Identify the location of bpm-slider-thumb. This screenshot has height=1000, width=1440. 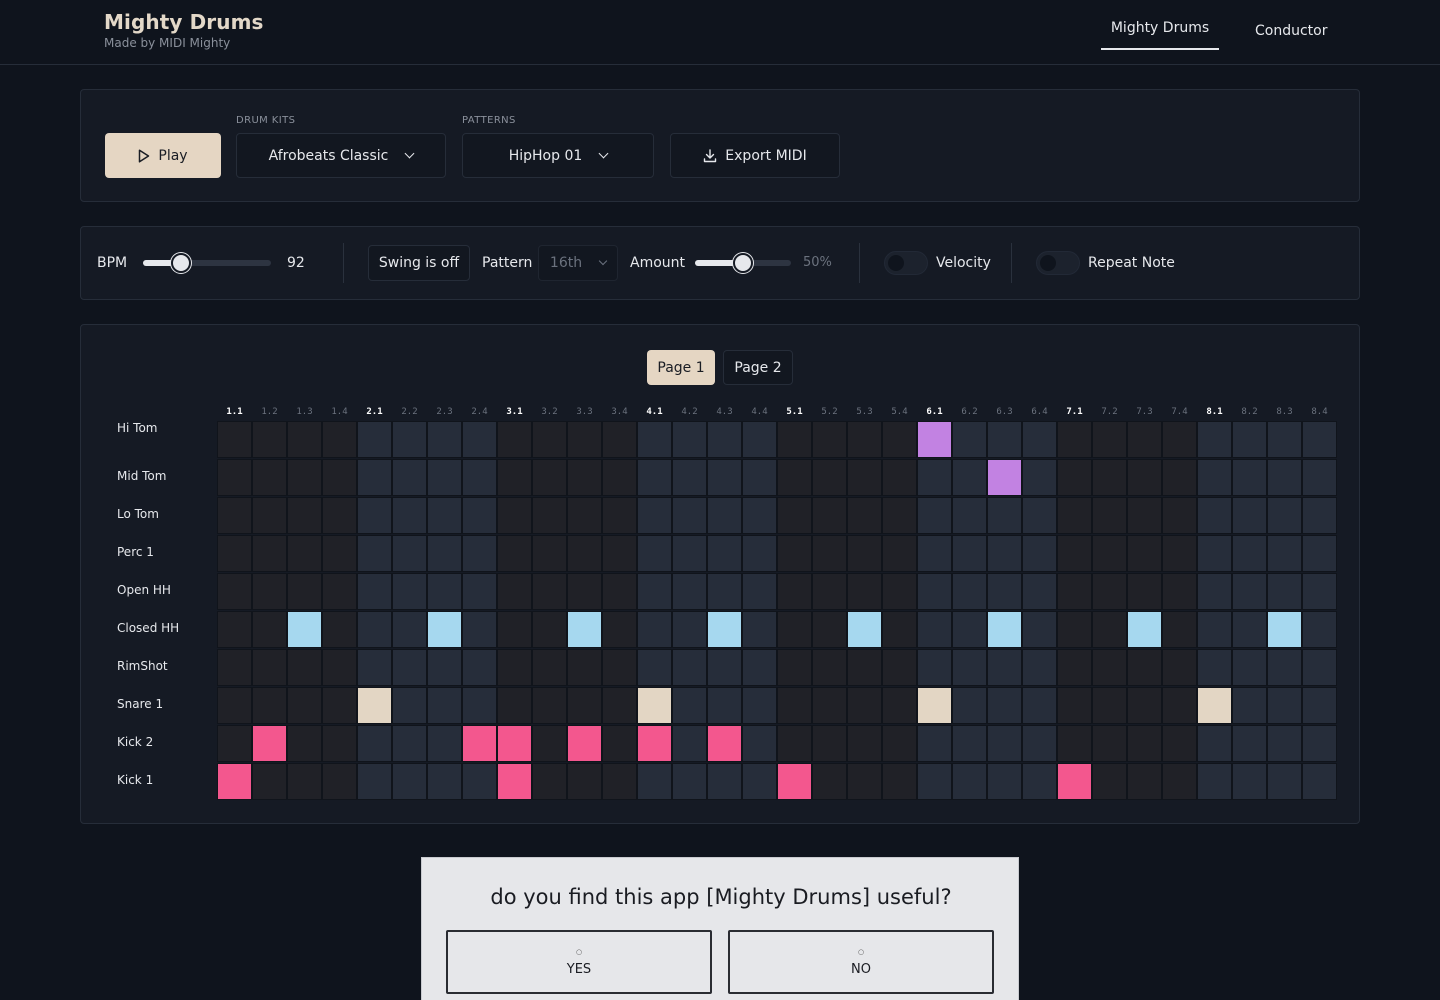
(181, 263).